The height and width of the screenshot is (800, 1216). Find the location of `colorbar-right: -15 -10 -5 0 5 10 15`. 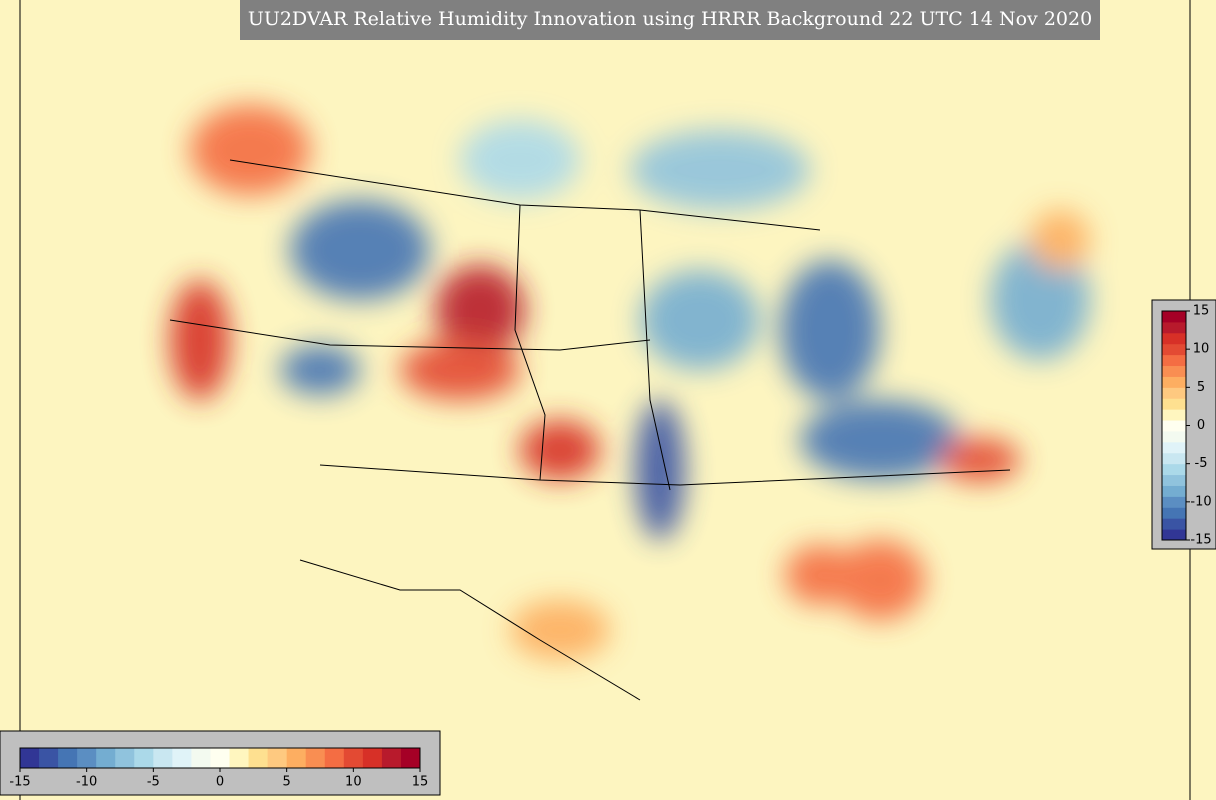

colorbar-right: -15 -10 -5 0 5 10 15 is located at coordinates (1183, 424).